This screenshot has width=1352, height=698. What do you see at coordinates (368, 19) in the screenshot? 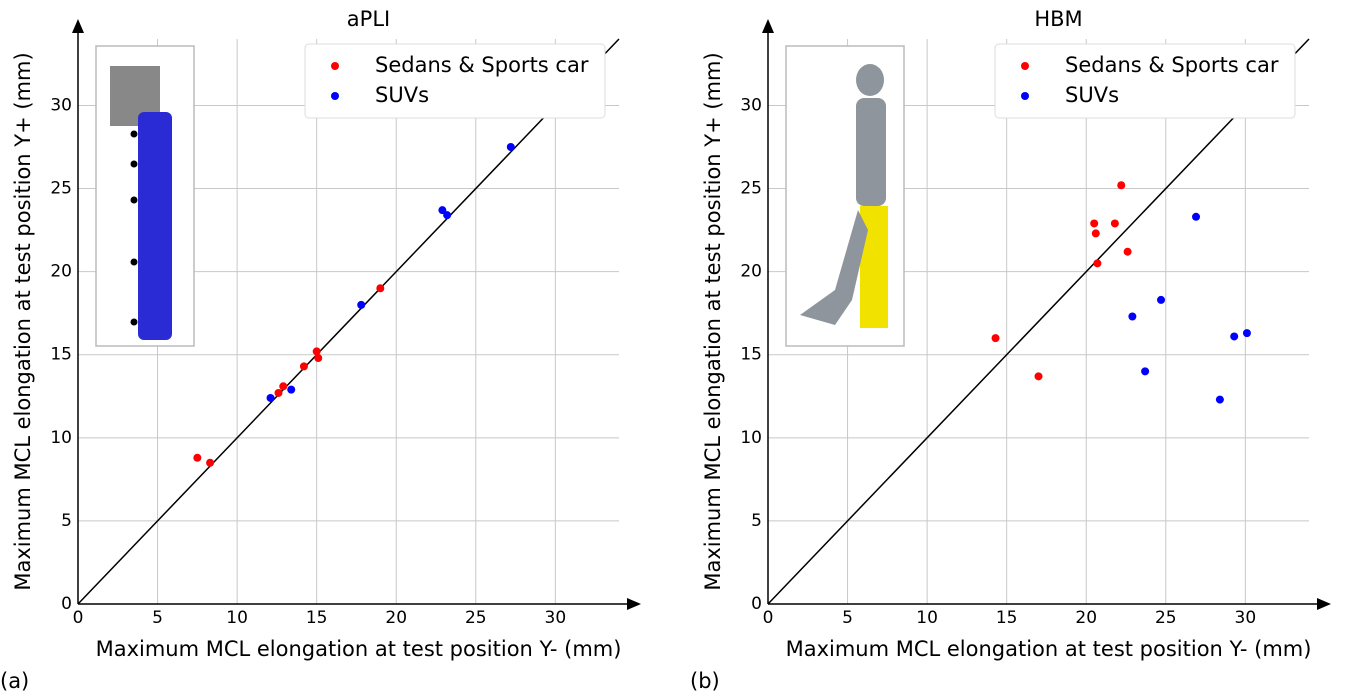
I see `chart-title: aPLI` at bounding box center [368, 19].